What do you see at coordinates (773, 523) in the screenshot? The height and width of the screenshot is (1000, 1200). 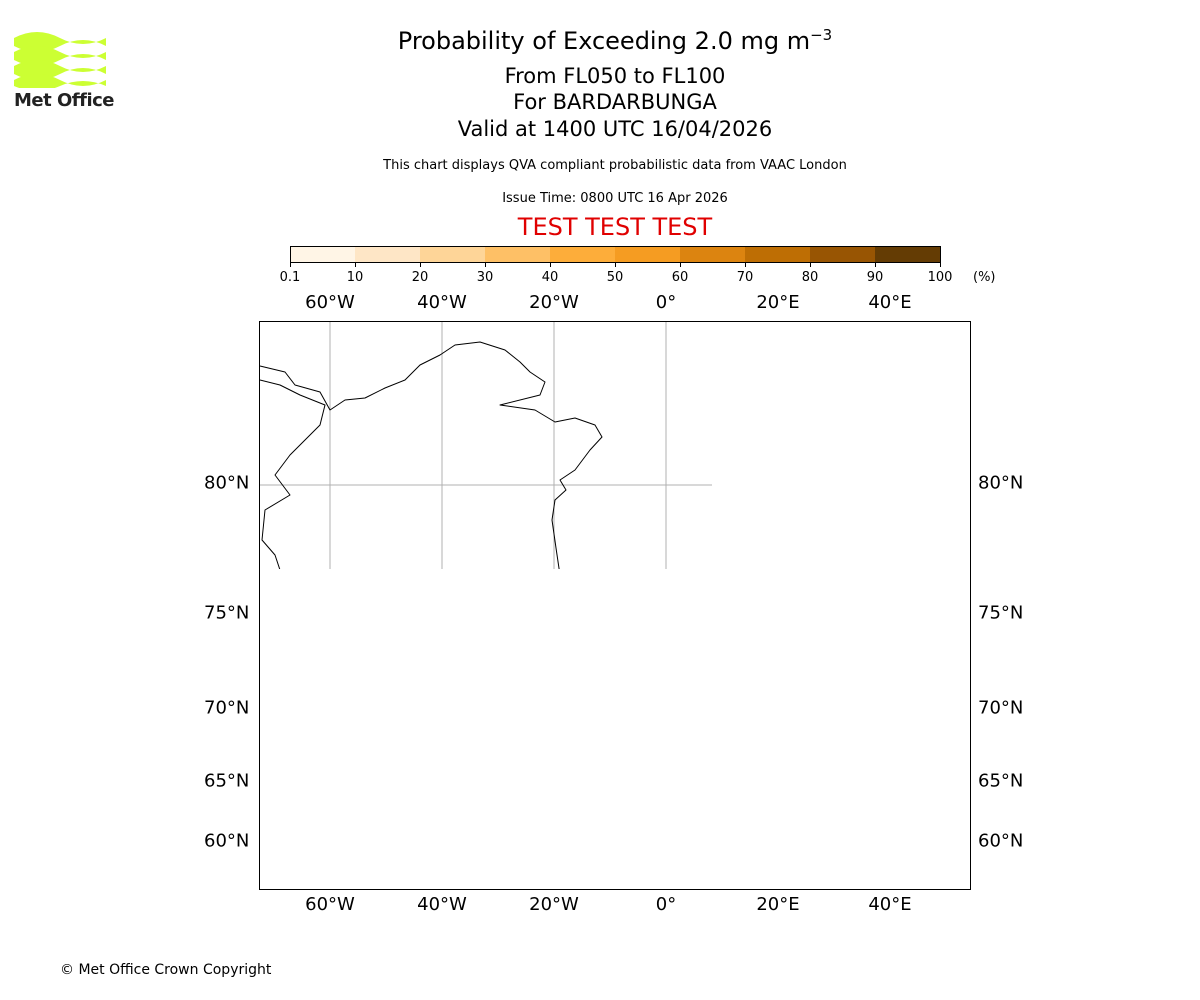 I see `coast-svalbard` at bounding box center [773, 523].